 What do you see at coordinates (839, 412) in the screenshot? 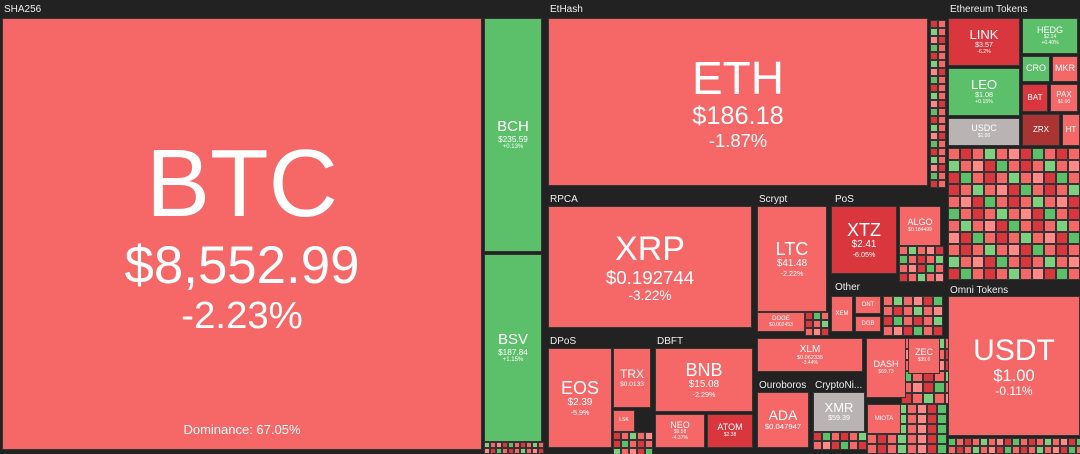
I see `coin-tile: XMR $59.39` at bounding box center [839, 412].